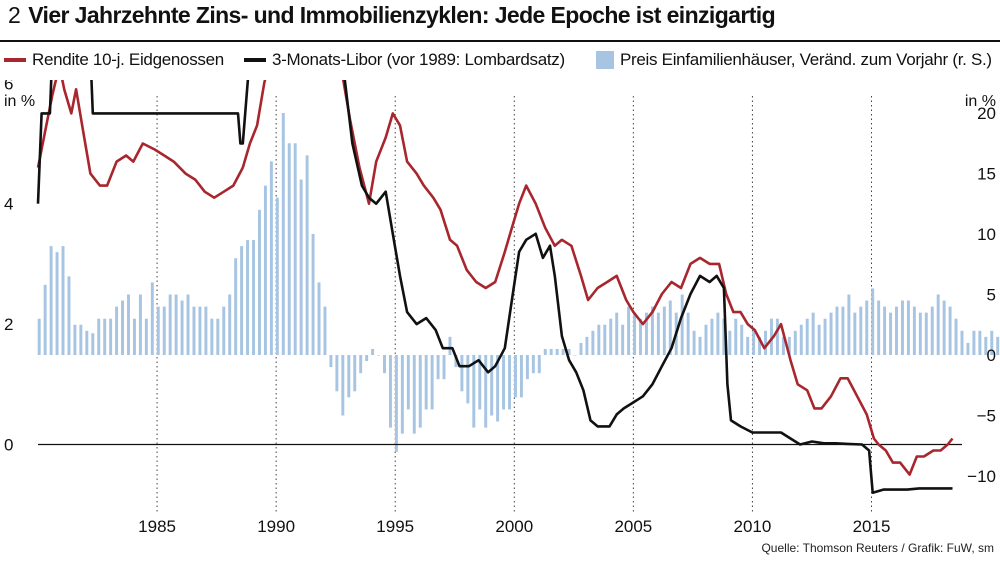 This screenshot has width=1000, height=562. What do you see at coordinates (980, 101) in the screenshot?
I see `y-right-unit: in %` at bounding box center [980, 101].